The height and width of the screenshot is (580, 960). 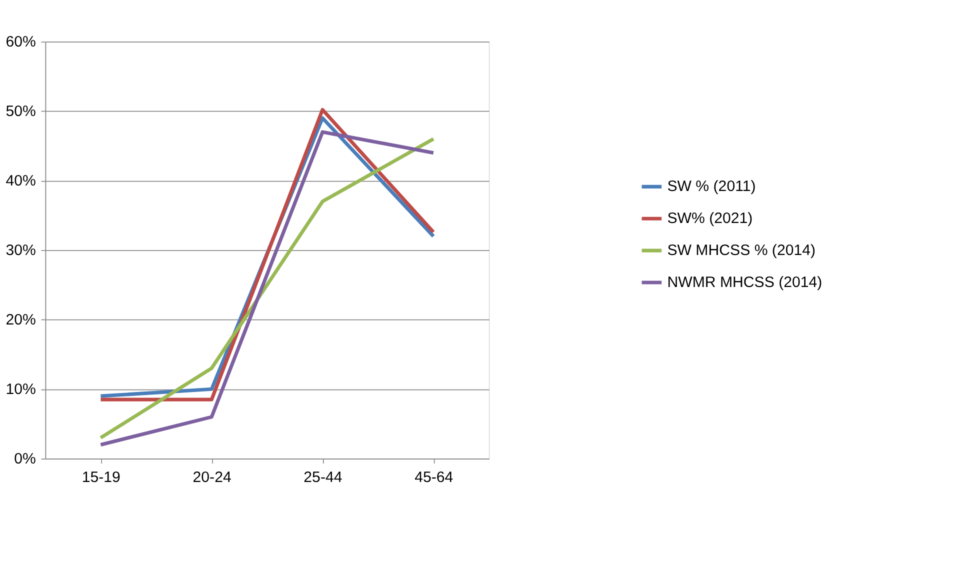 I want to click on legend-label: SW% (2021), so click(x=710, y=219).